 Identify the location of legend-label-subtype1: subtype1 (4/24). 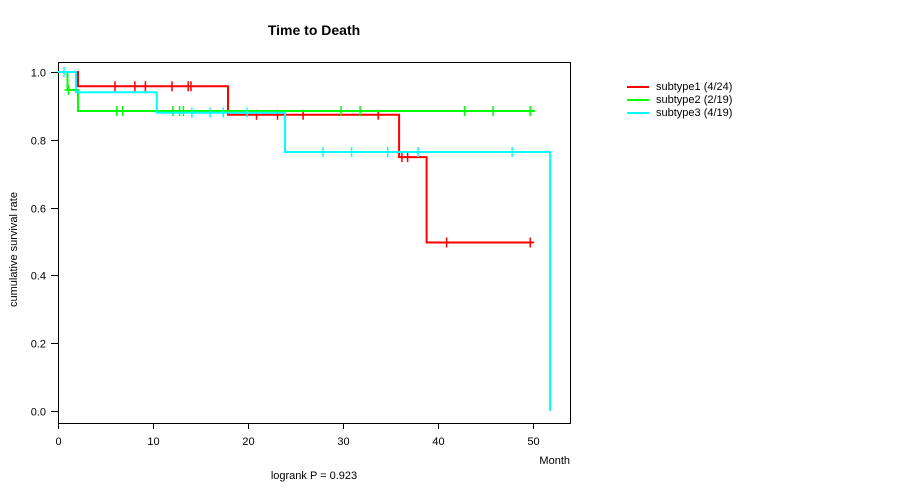
(694, 86).